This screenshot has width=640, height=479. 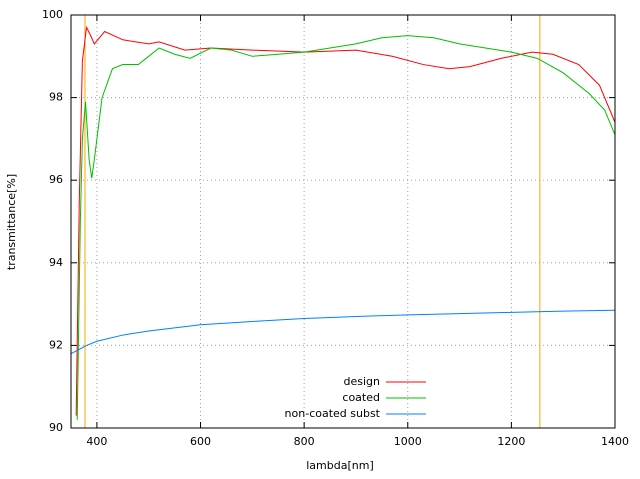 What do you see at coordinates (11, 222) in the screenshot?
I see `y-axis-label: transmittance[%]` at bounding box center [11, 222].